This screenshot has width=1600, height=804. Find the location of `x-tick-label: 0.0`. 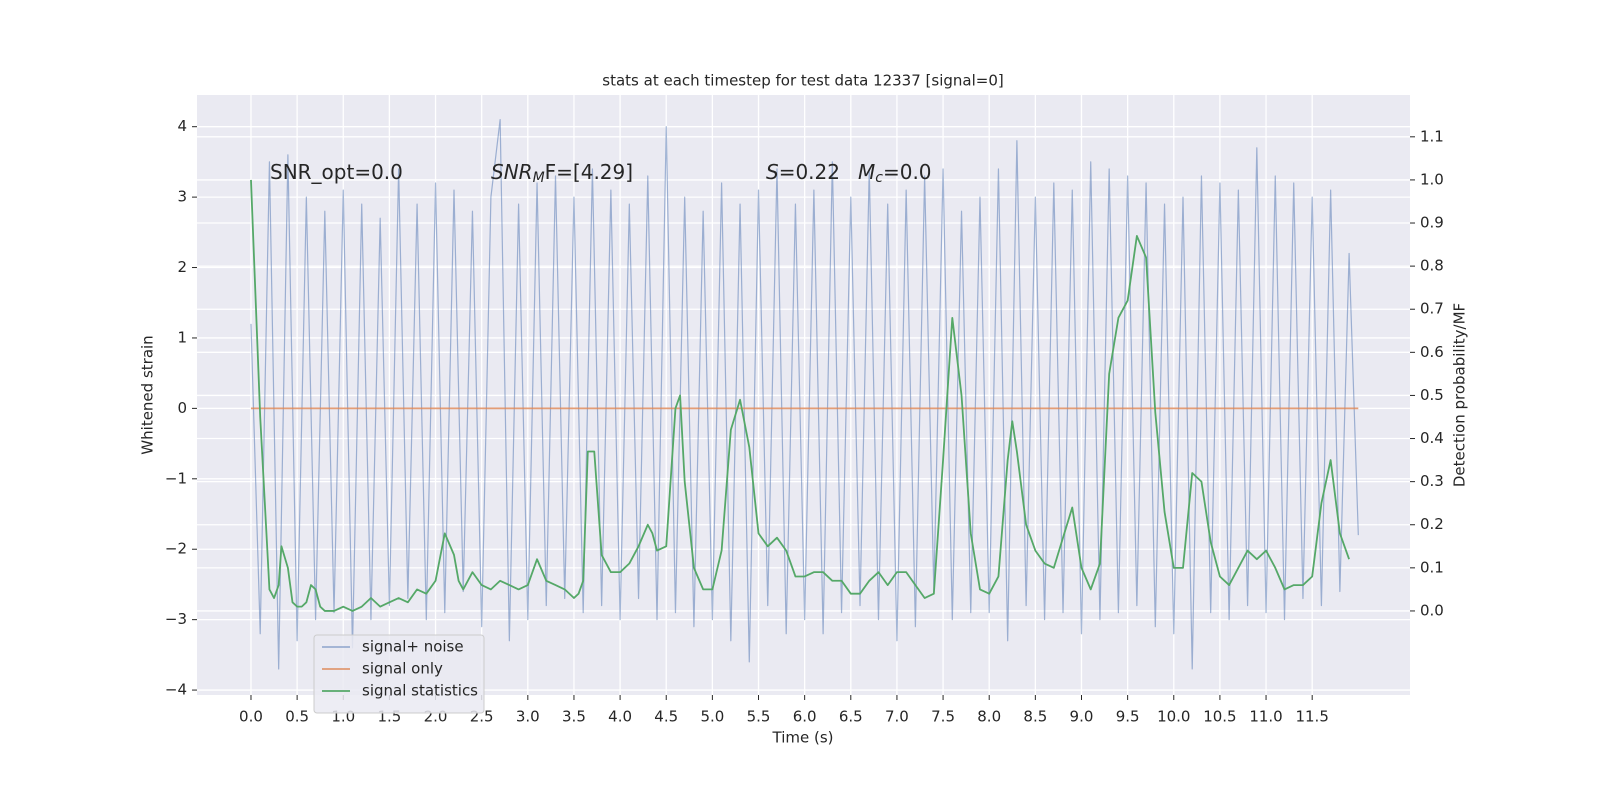

x-tick-label: 0.0 is located at coordinates (251, 717).